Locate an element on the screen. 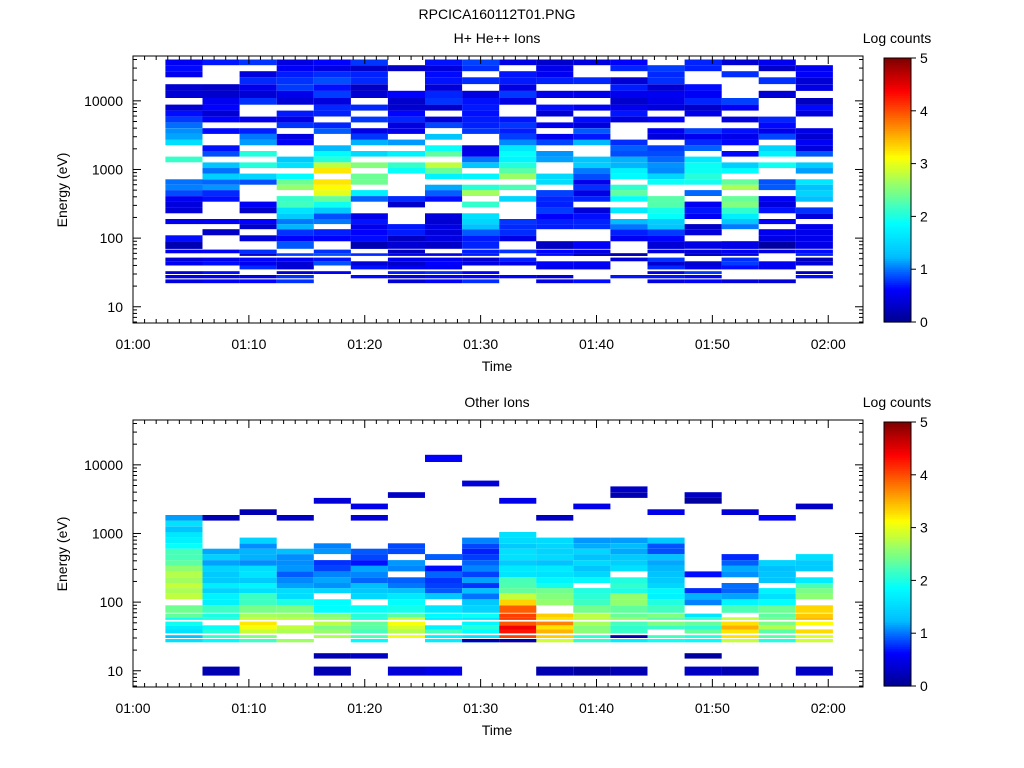 This screenshot has width=1024, height=768. colorbar-label: Log counts is located at coordinates (897, 402).